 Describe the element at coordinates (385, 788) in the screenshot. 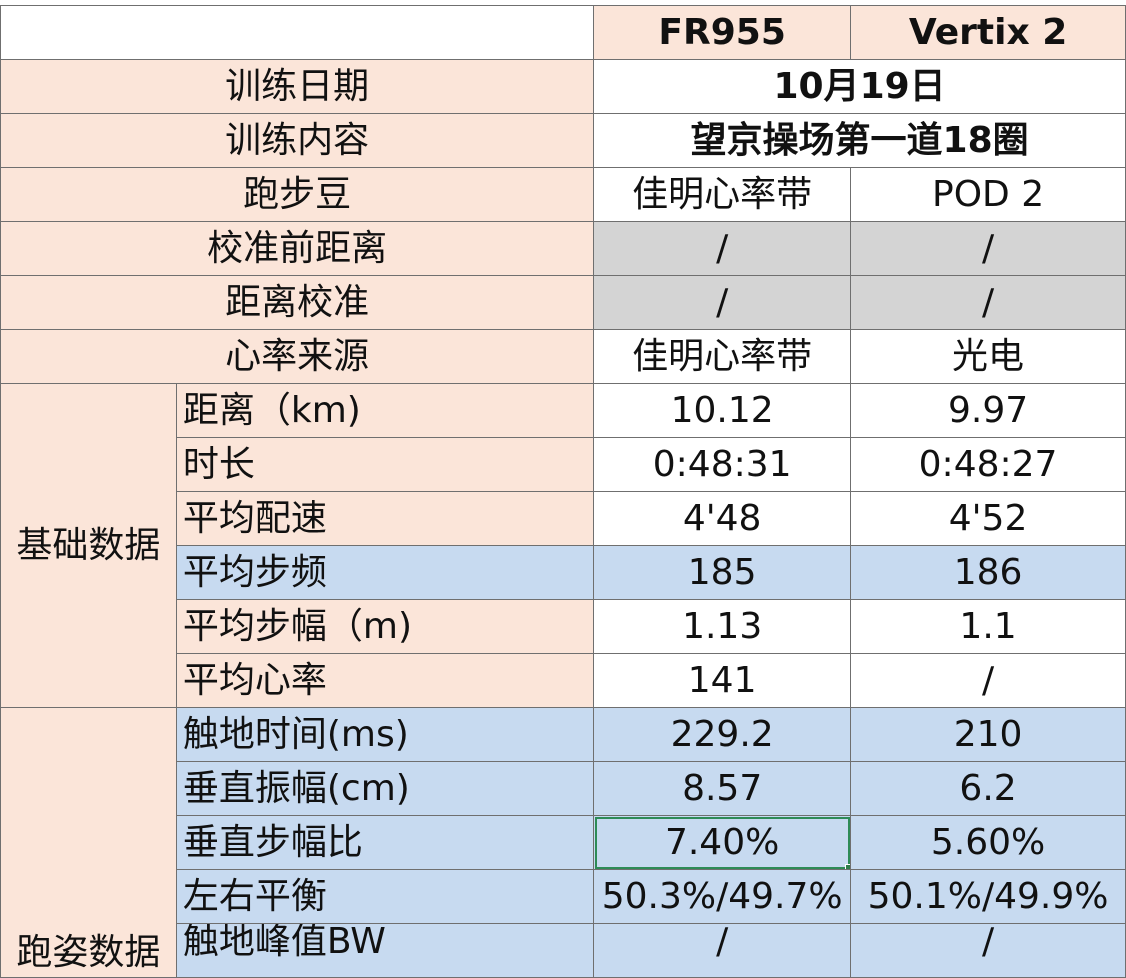

I see `row-label: 垂直振幅(cm)` at that location.